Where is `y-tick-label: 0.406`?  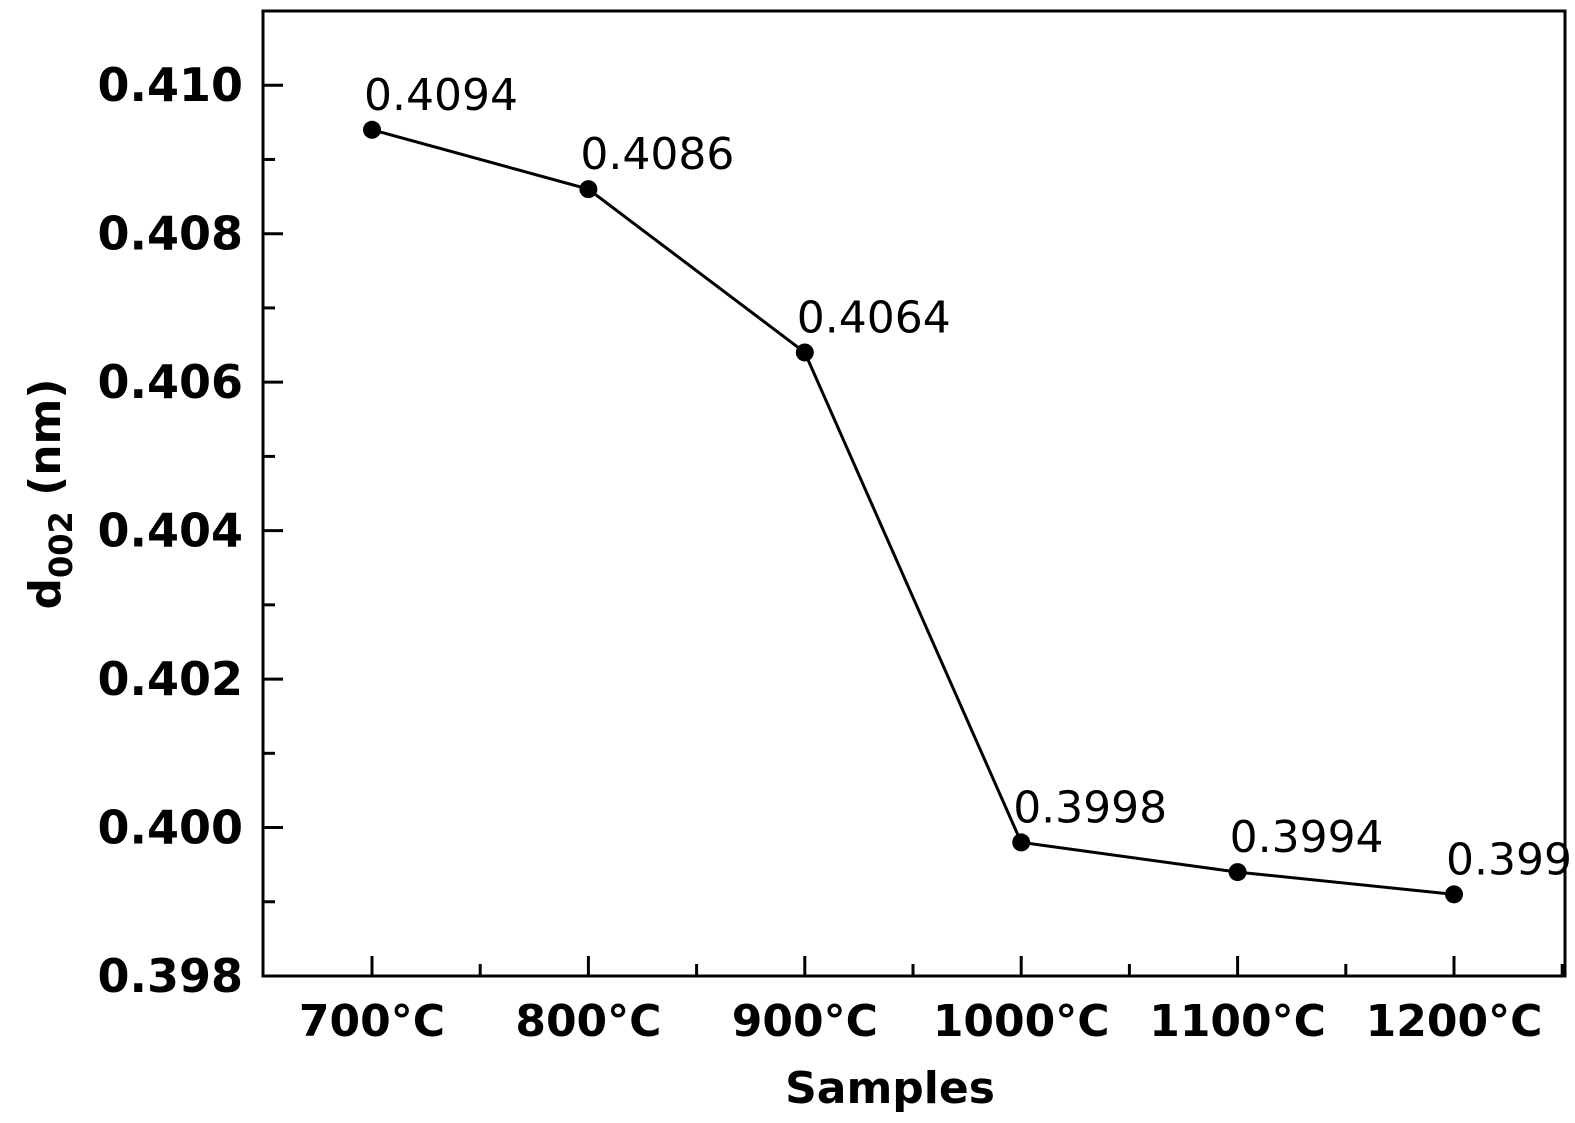
y-tick-label: 0.406 is located at coordinates (170, 382).